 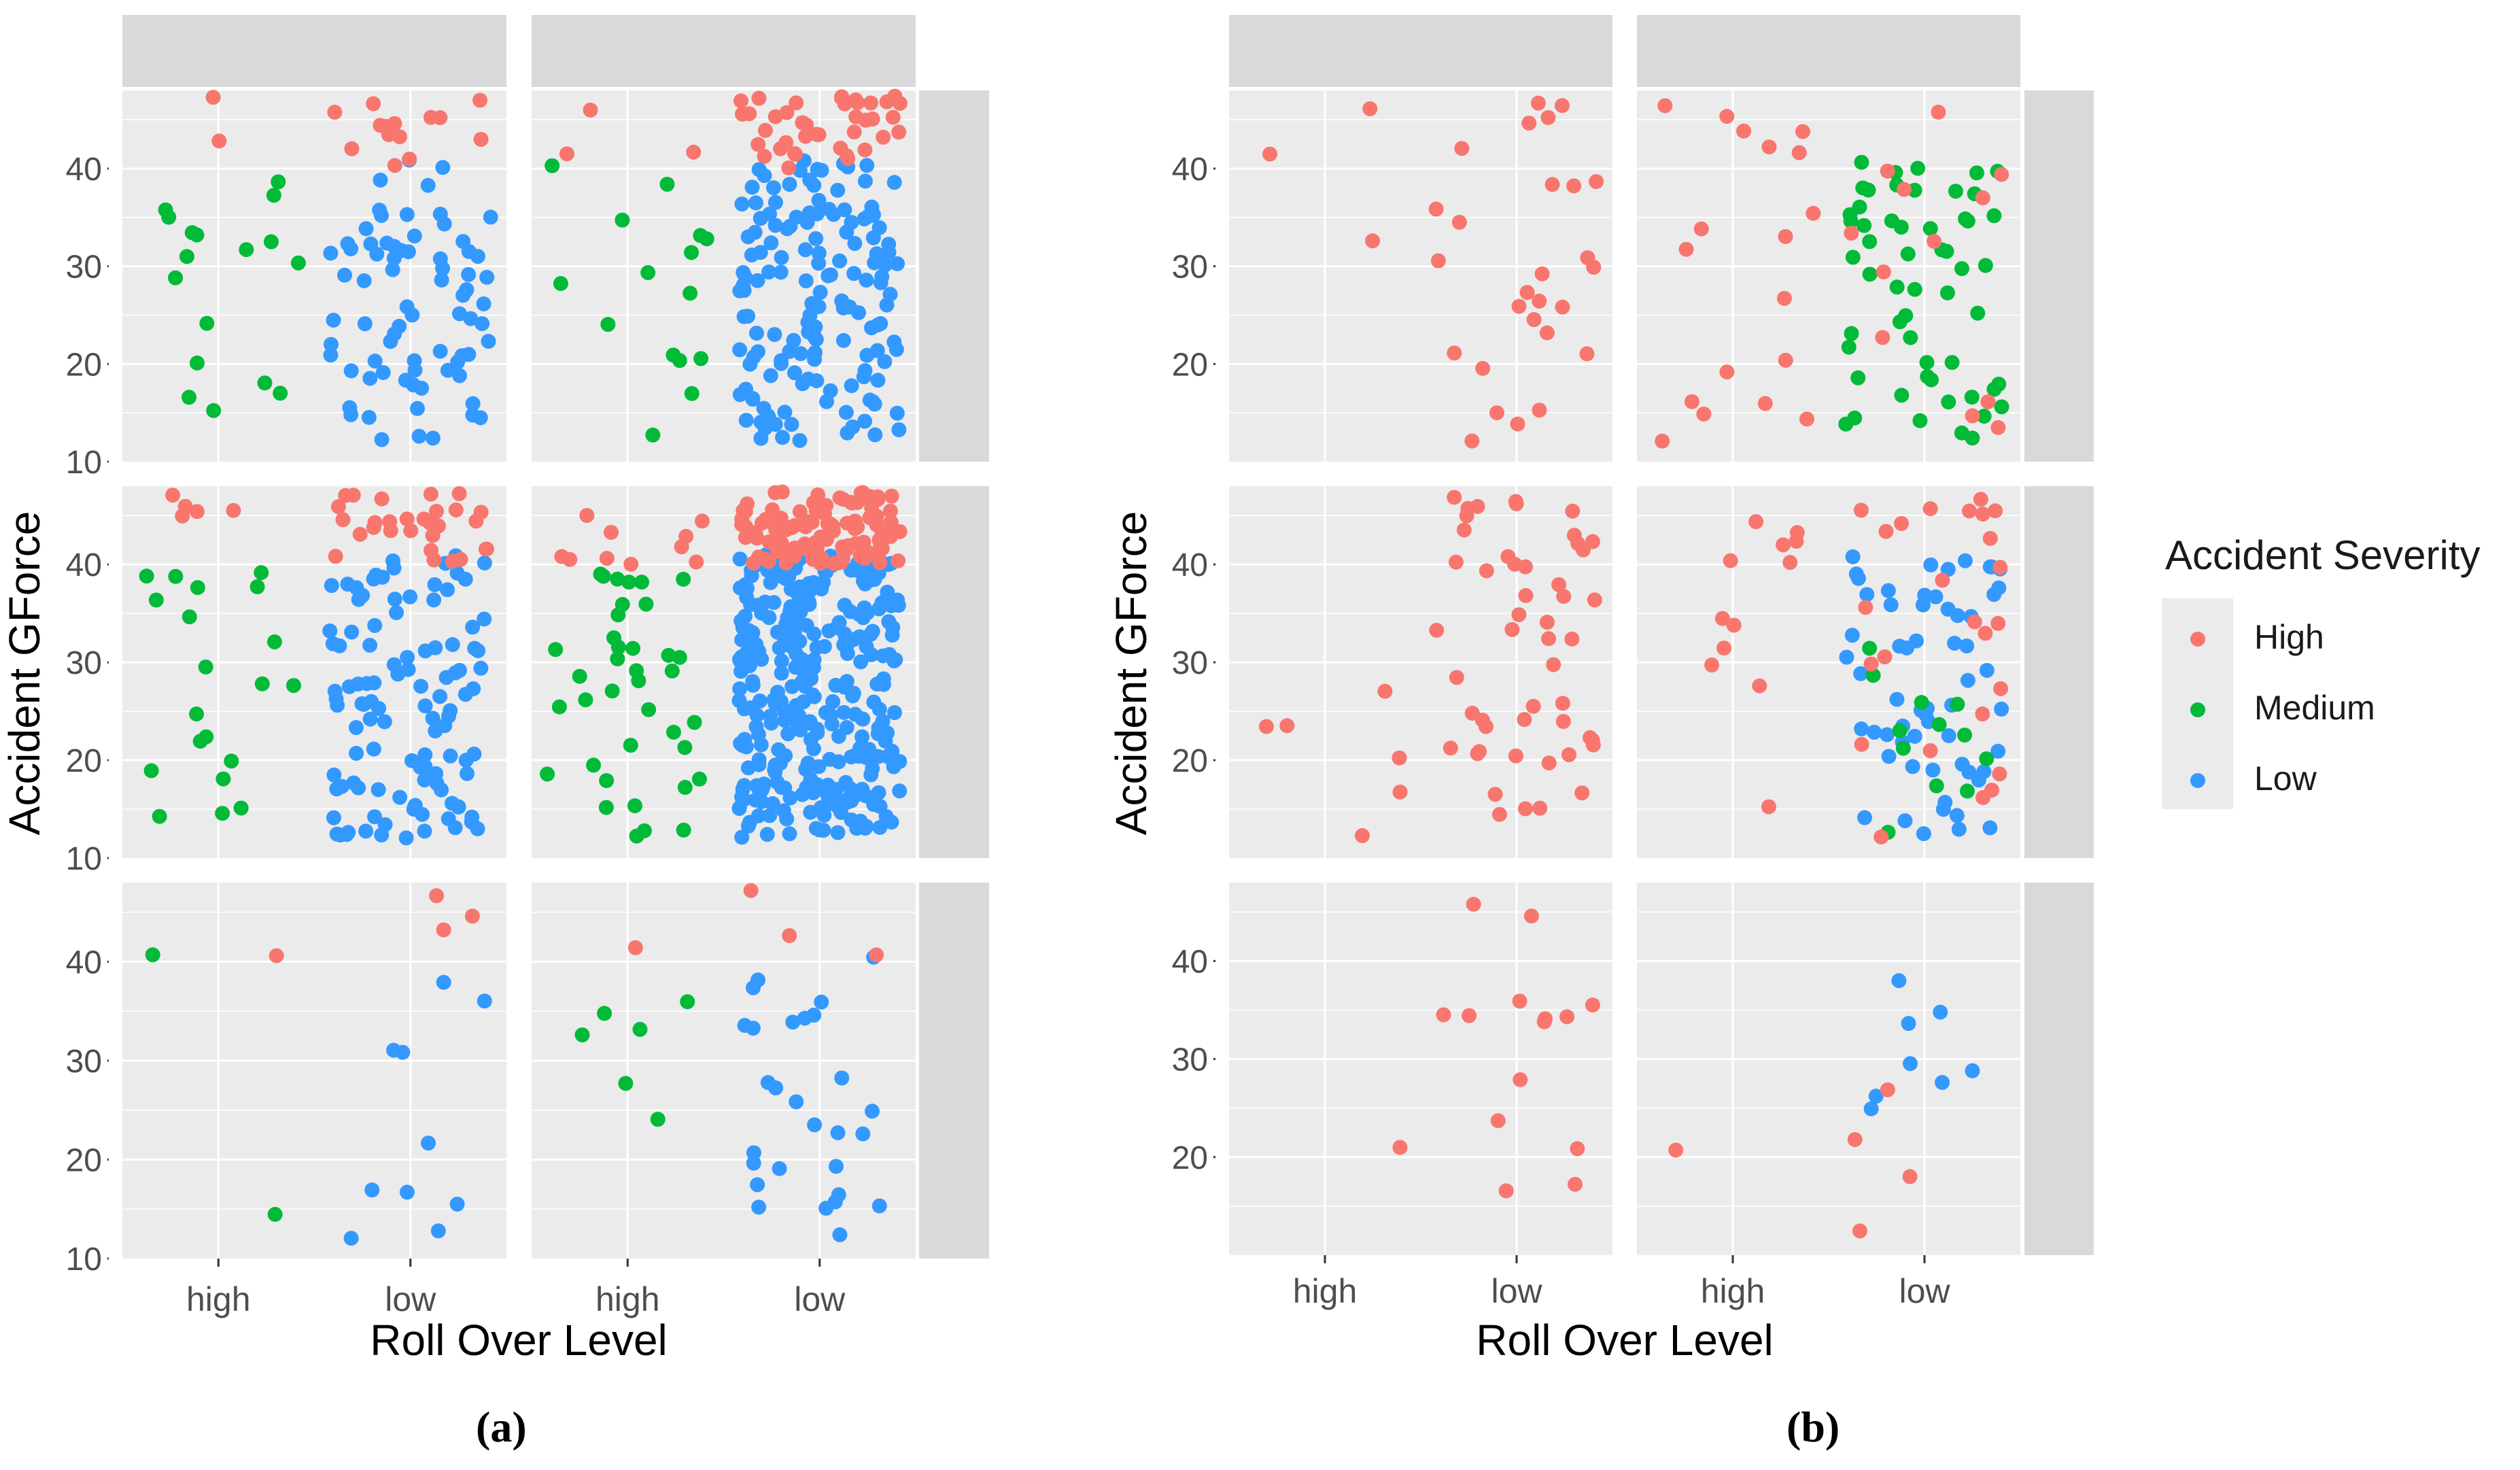 What do you see at coordinates (502, 1427) in the screenshot?
I see `subfigure-label-a: (a)` at bounding box center [502, 1427].